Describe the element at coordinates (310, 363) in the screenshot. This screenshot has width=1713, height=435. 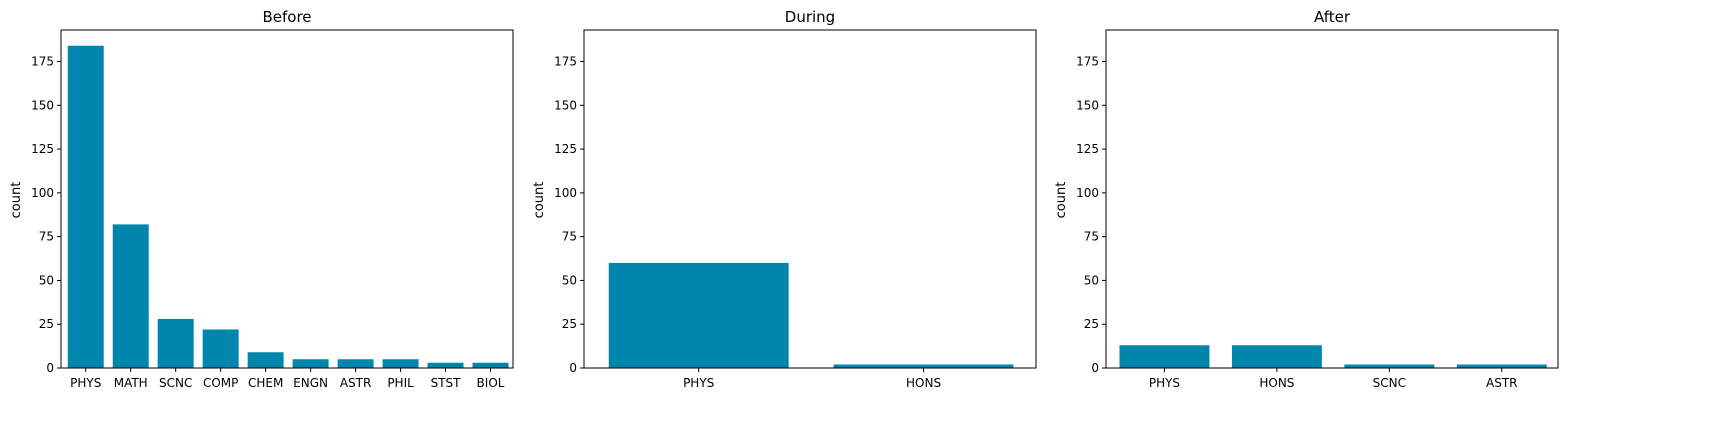
I see `bar-engn` at that location.